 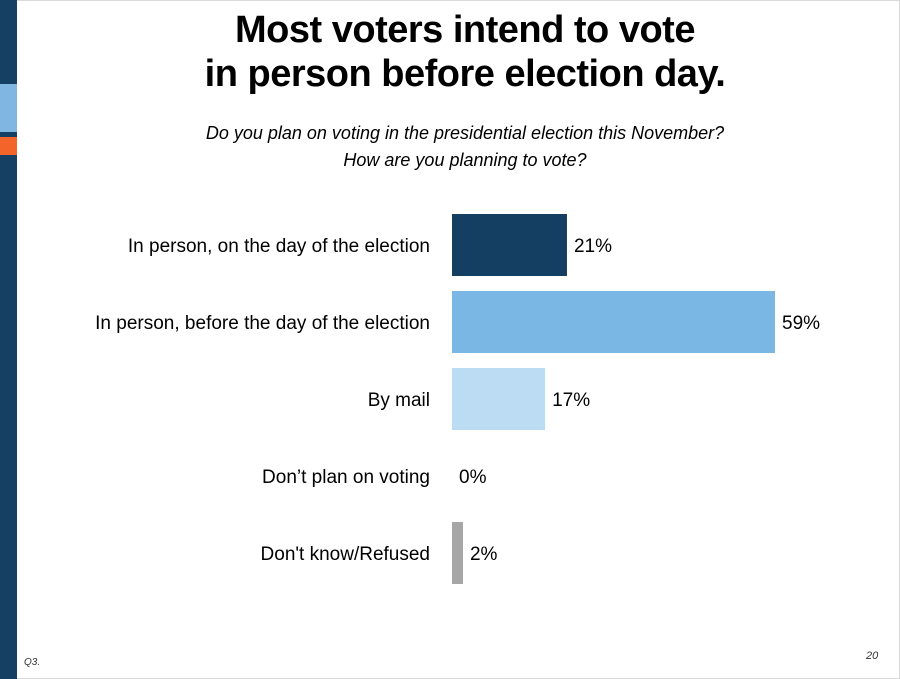 I want to click on left-decorative-strip, so click(x=8, y=339).